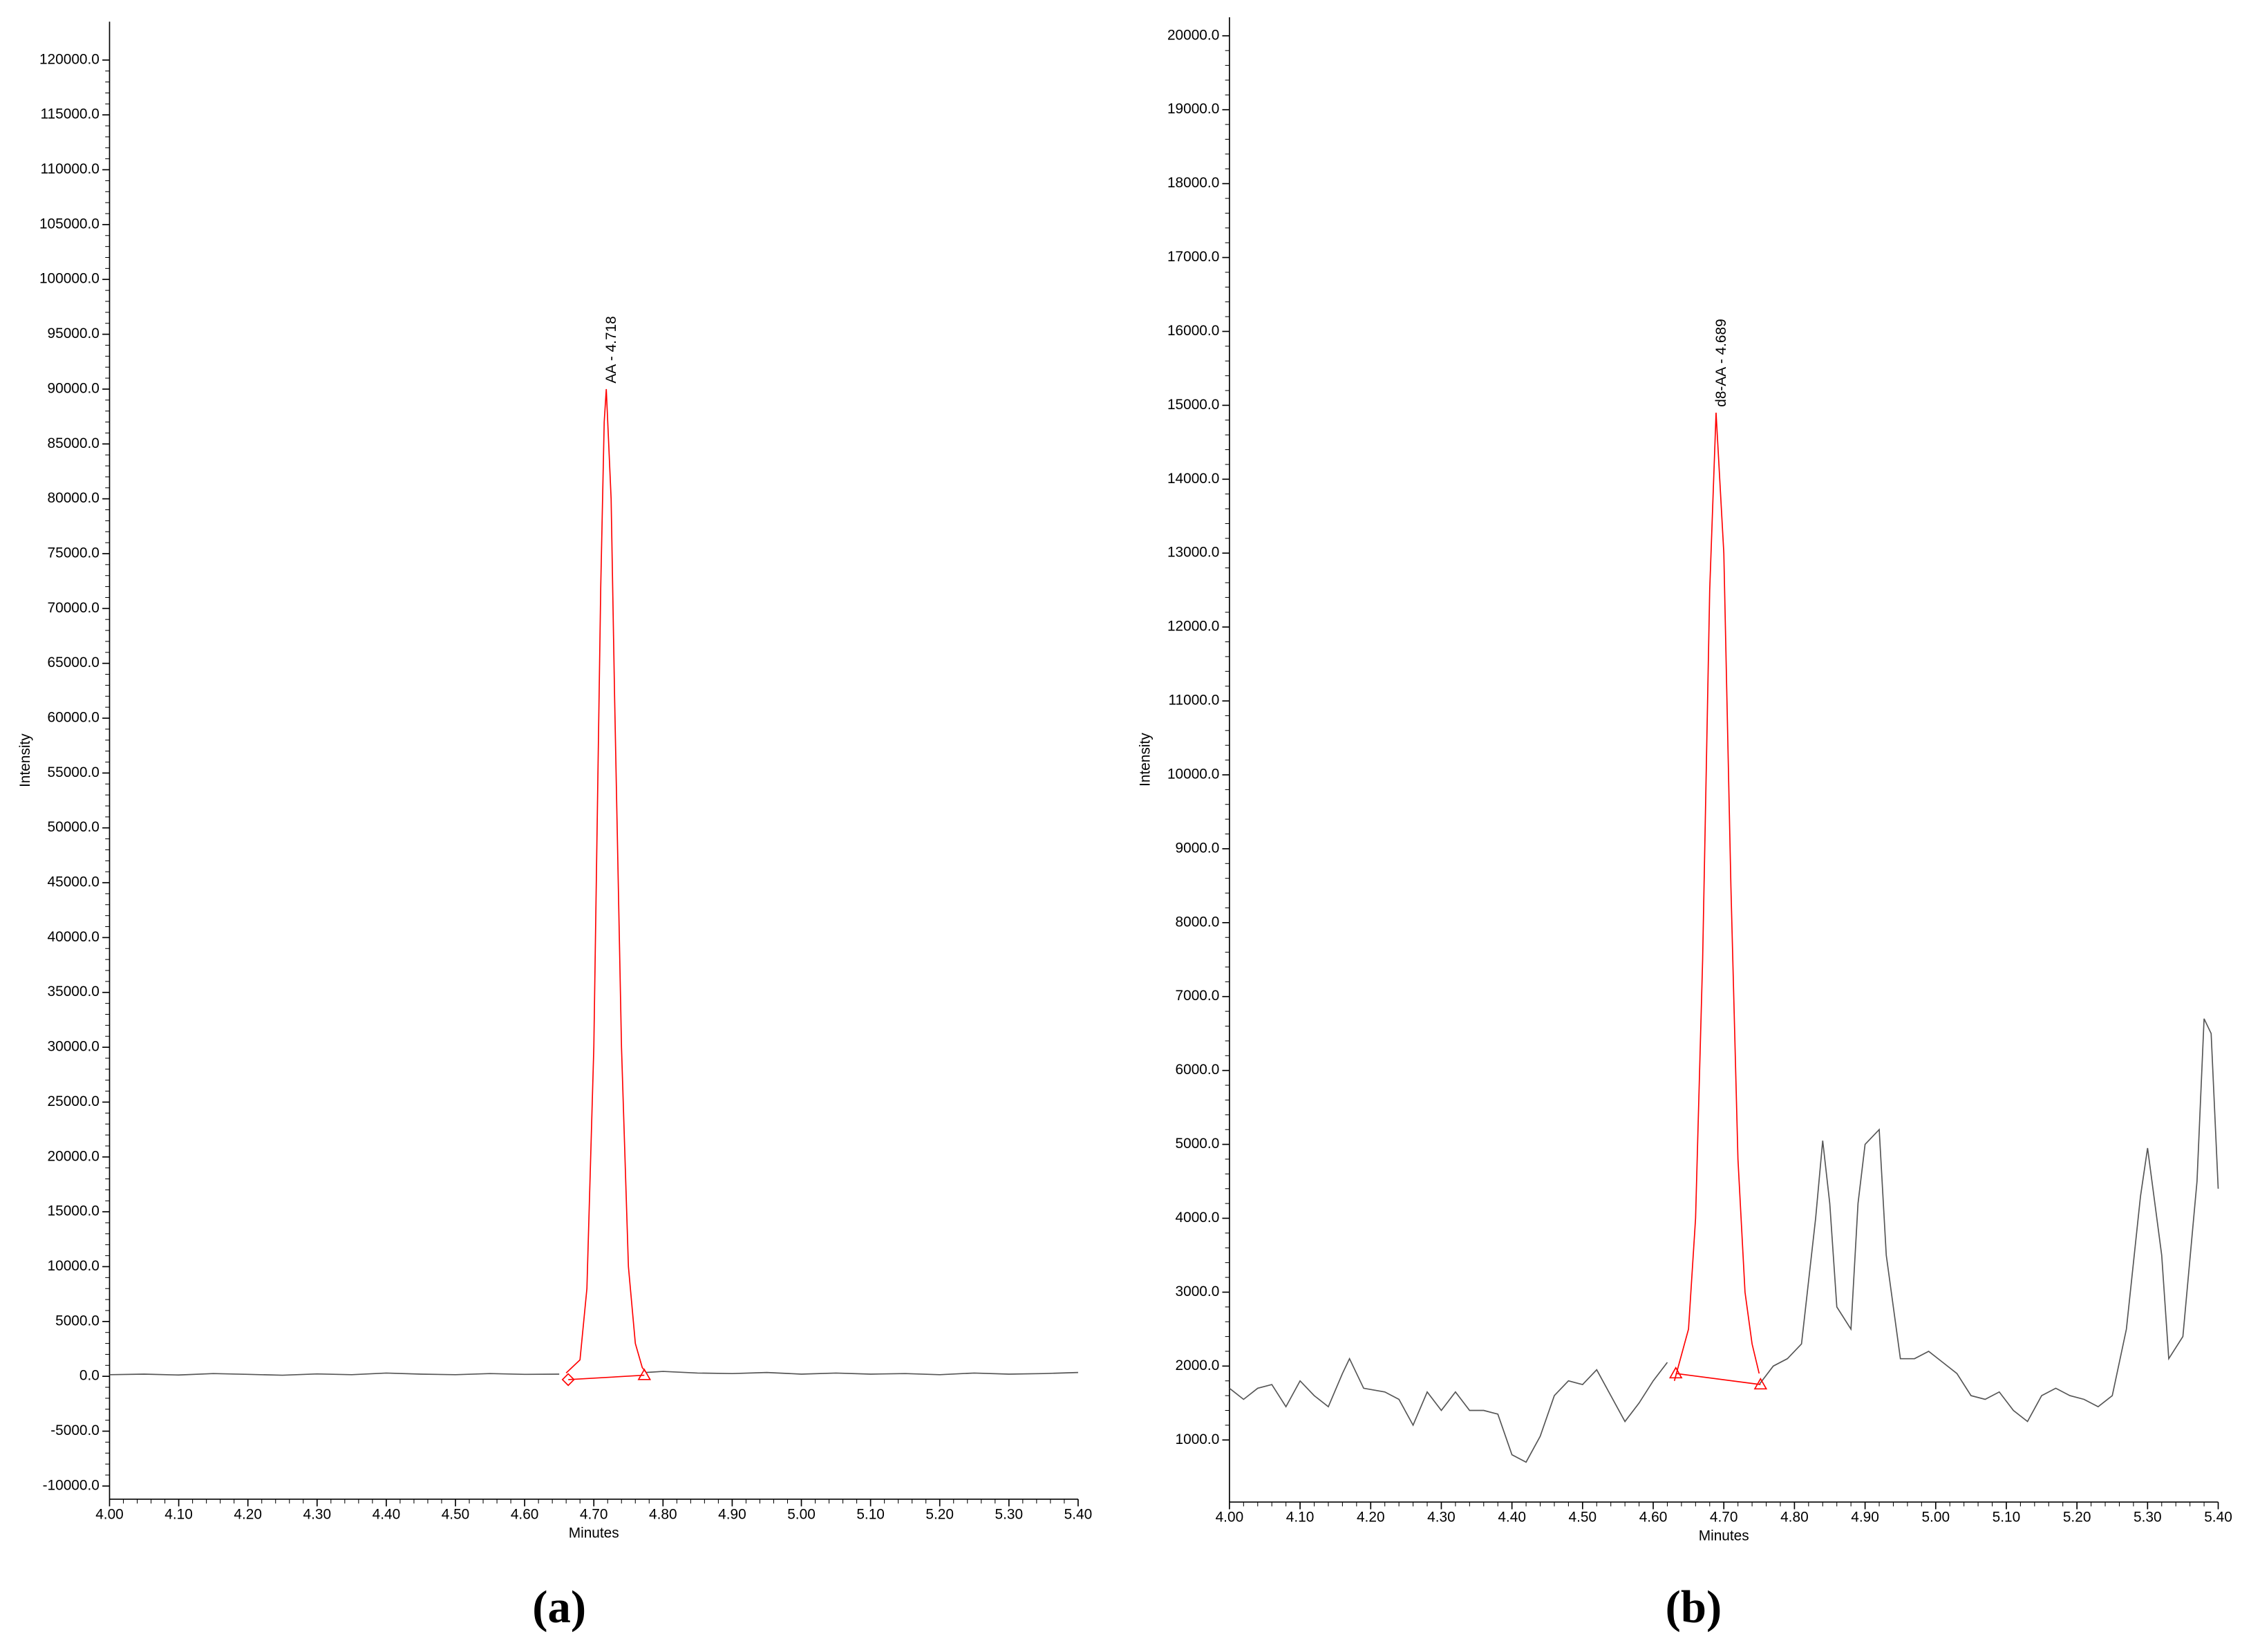 This screenshot has width=2260, height=1652. What do you see at coordinates (75, 1430) in the screenshot?
I see `y-tick-label: -5000.0` at bounding box center [75, 1430].